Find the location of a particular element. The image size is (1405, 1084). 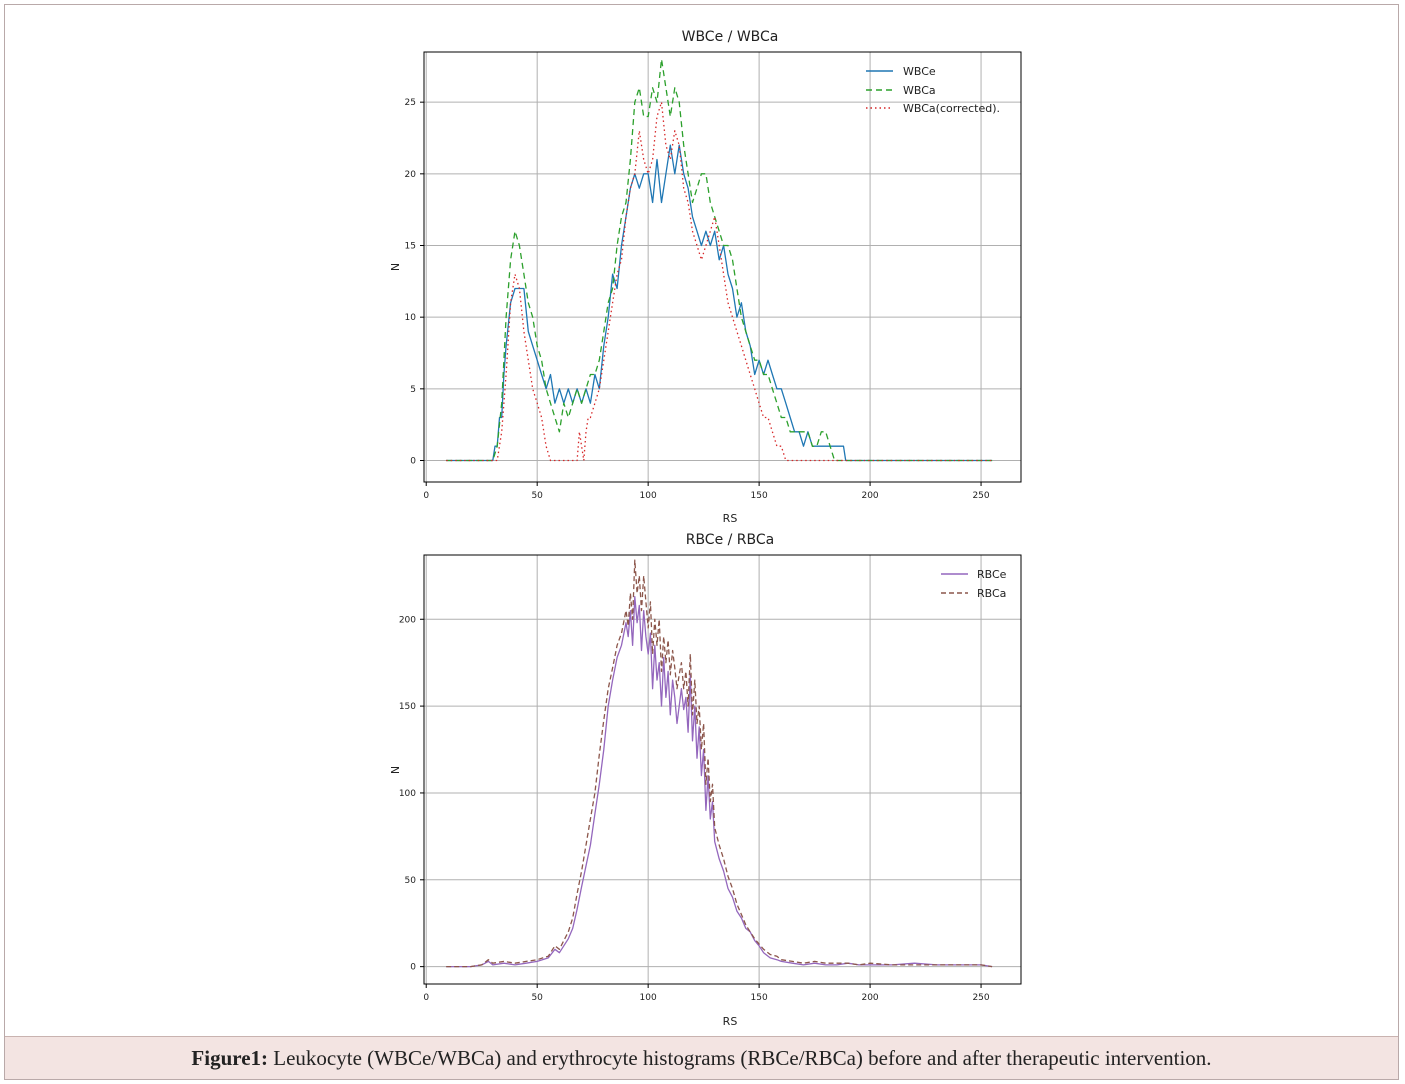

legend-label-wbce: WBCe is located at coordinates (919, 71).